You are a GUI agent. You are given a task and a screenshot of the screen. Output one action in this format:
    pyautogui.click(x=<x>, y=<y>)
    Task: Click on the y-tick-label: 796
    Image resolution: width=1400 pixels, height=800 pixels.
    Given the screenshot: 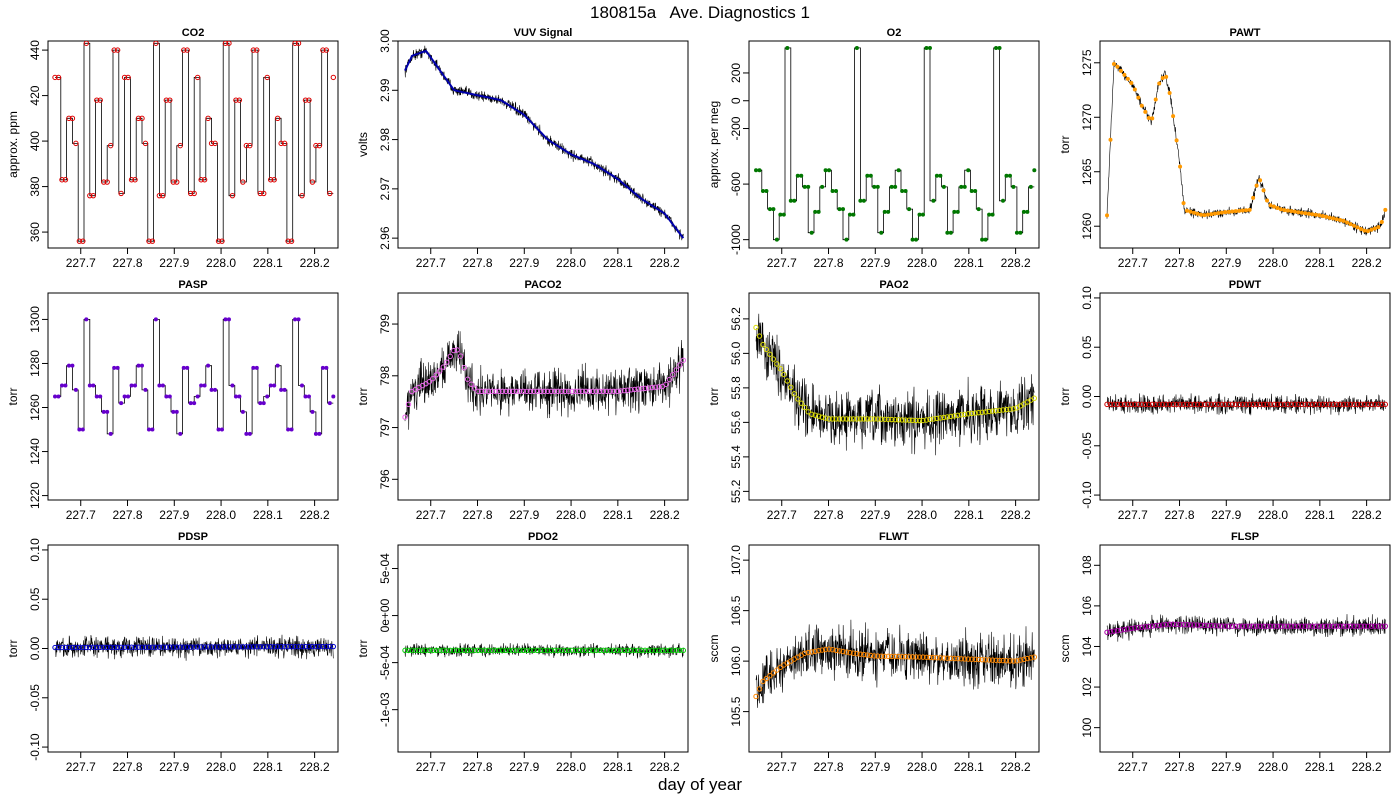 What is the action you would take?
    pyautogui.click(x=385, y=479)
    